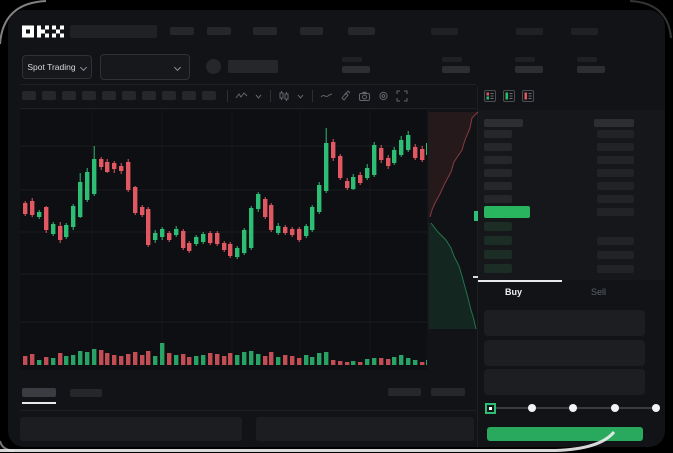  What do you see at coordinates (565, 434) in the screenshot?
I see `buy-button` at bounding box center [565, 434].